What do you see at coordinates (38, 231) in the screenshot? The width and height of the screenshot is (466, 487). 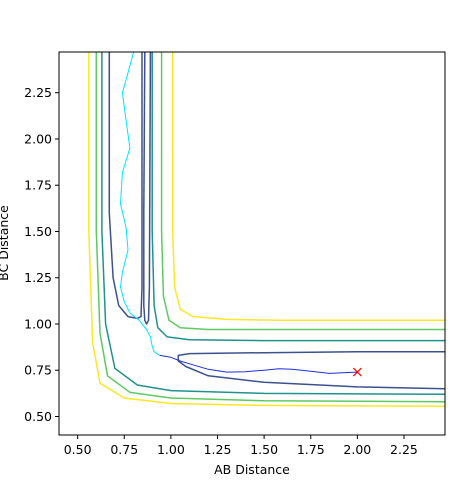 I see `y-tick-label: 1.50` at bounding box center [38, 231].